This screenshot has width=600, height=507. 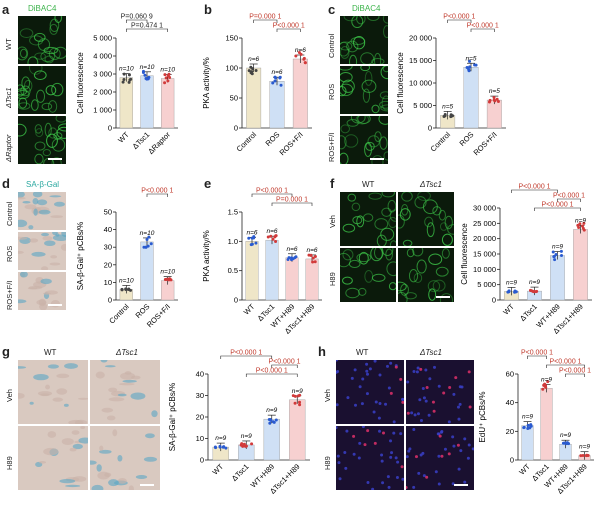 I want to click on row-label-c-3: ROS+F/I, so click(x=331, y=147).